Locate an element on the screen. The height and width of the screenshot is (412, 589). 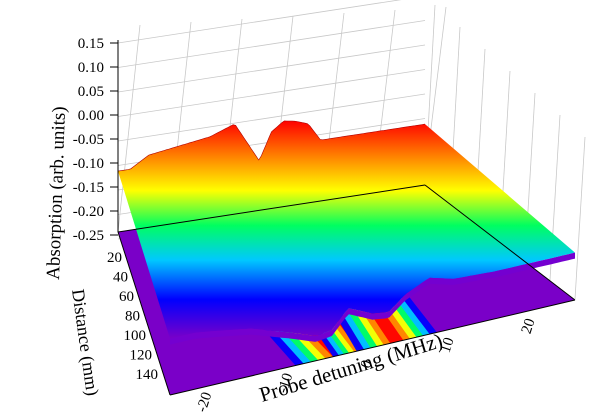
y-tick-label: 20 is located at coordinates (114, 258).